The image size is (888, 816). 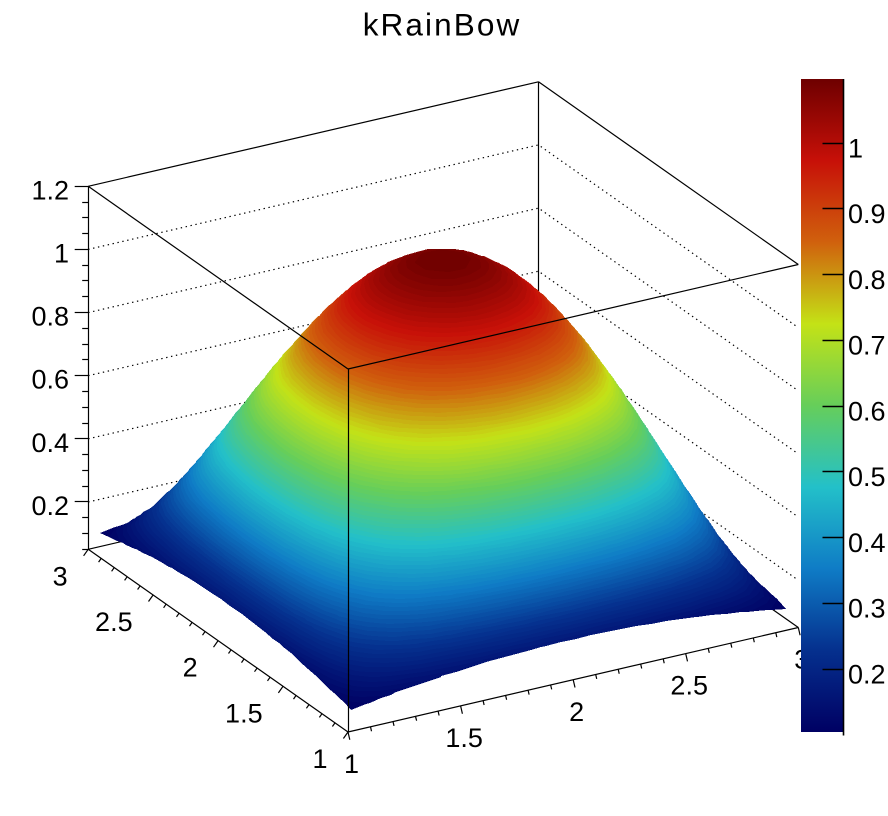 I want to click on svg-text: 0.3, so click(x=867, y=609).